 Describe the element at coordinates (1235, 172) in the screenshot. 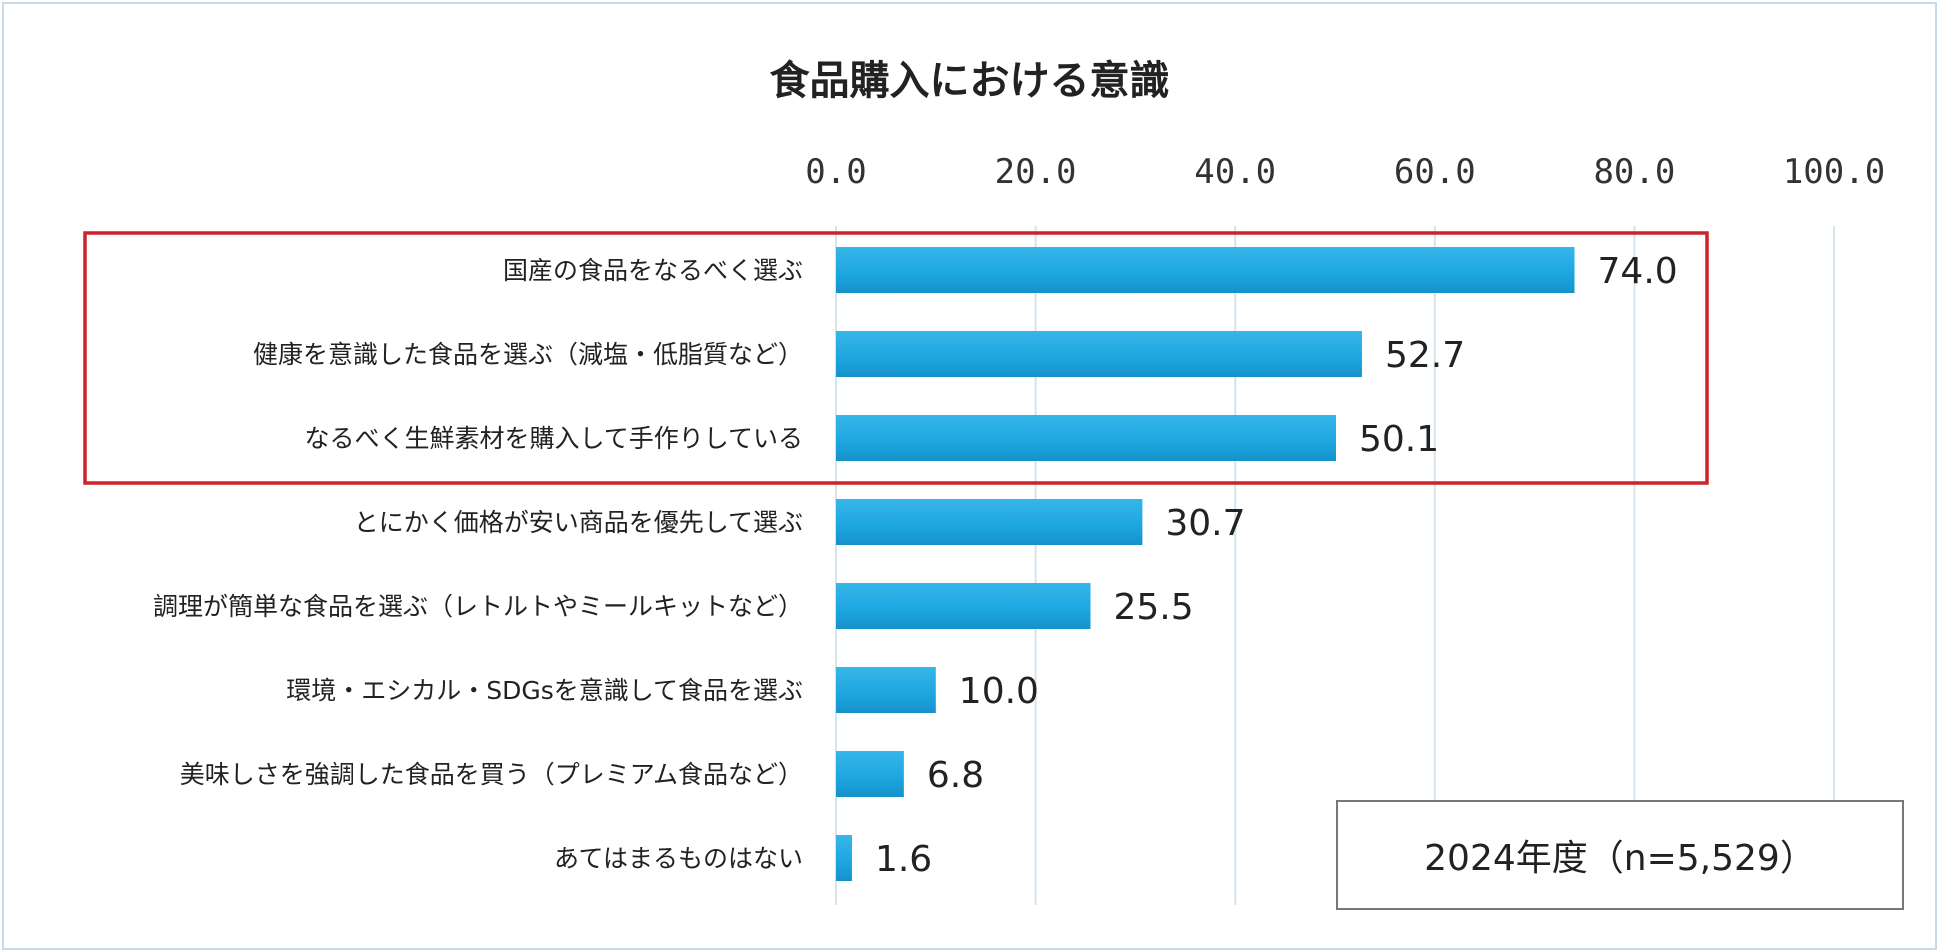

I see `x-tick-label: 40.0` at that location.